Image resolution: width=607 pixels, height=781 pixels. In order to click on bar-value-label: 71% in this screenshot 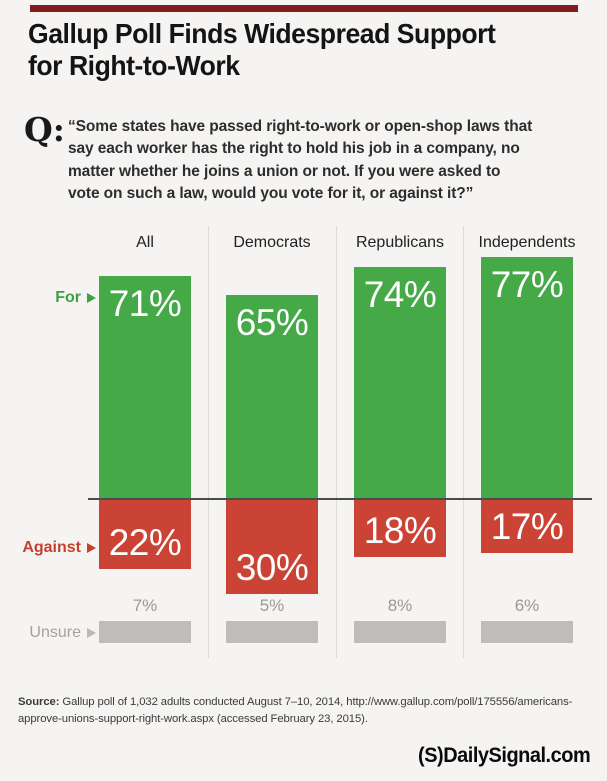, I will do `click(145, 303)`.